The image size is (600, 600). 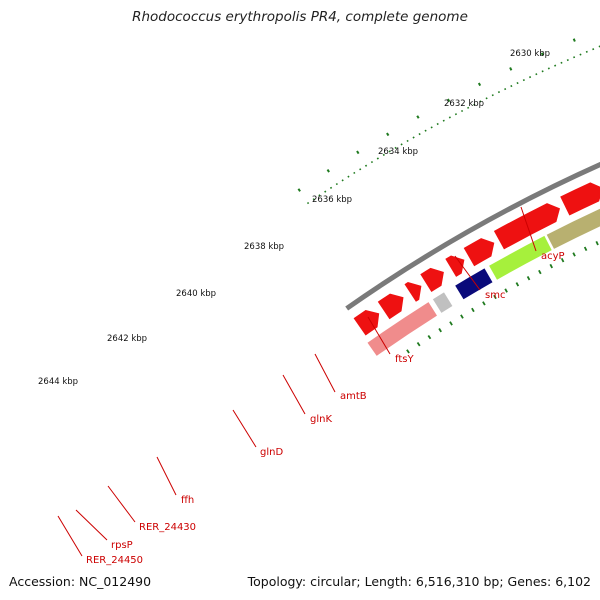 I want to click on gene-label-ffh: ffh, so click(x=187, y=500).